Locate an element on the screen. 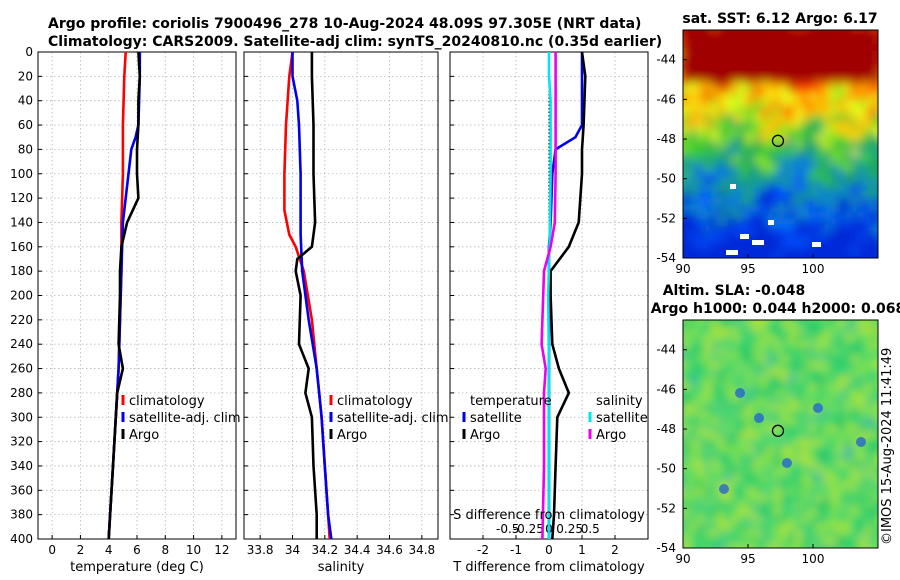 The image size is (900, 580). y-tick-label: 80 is located at coordinates (25, 149).